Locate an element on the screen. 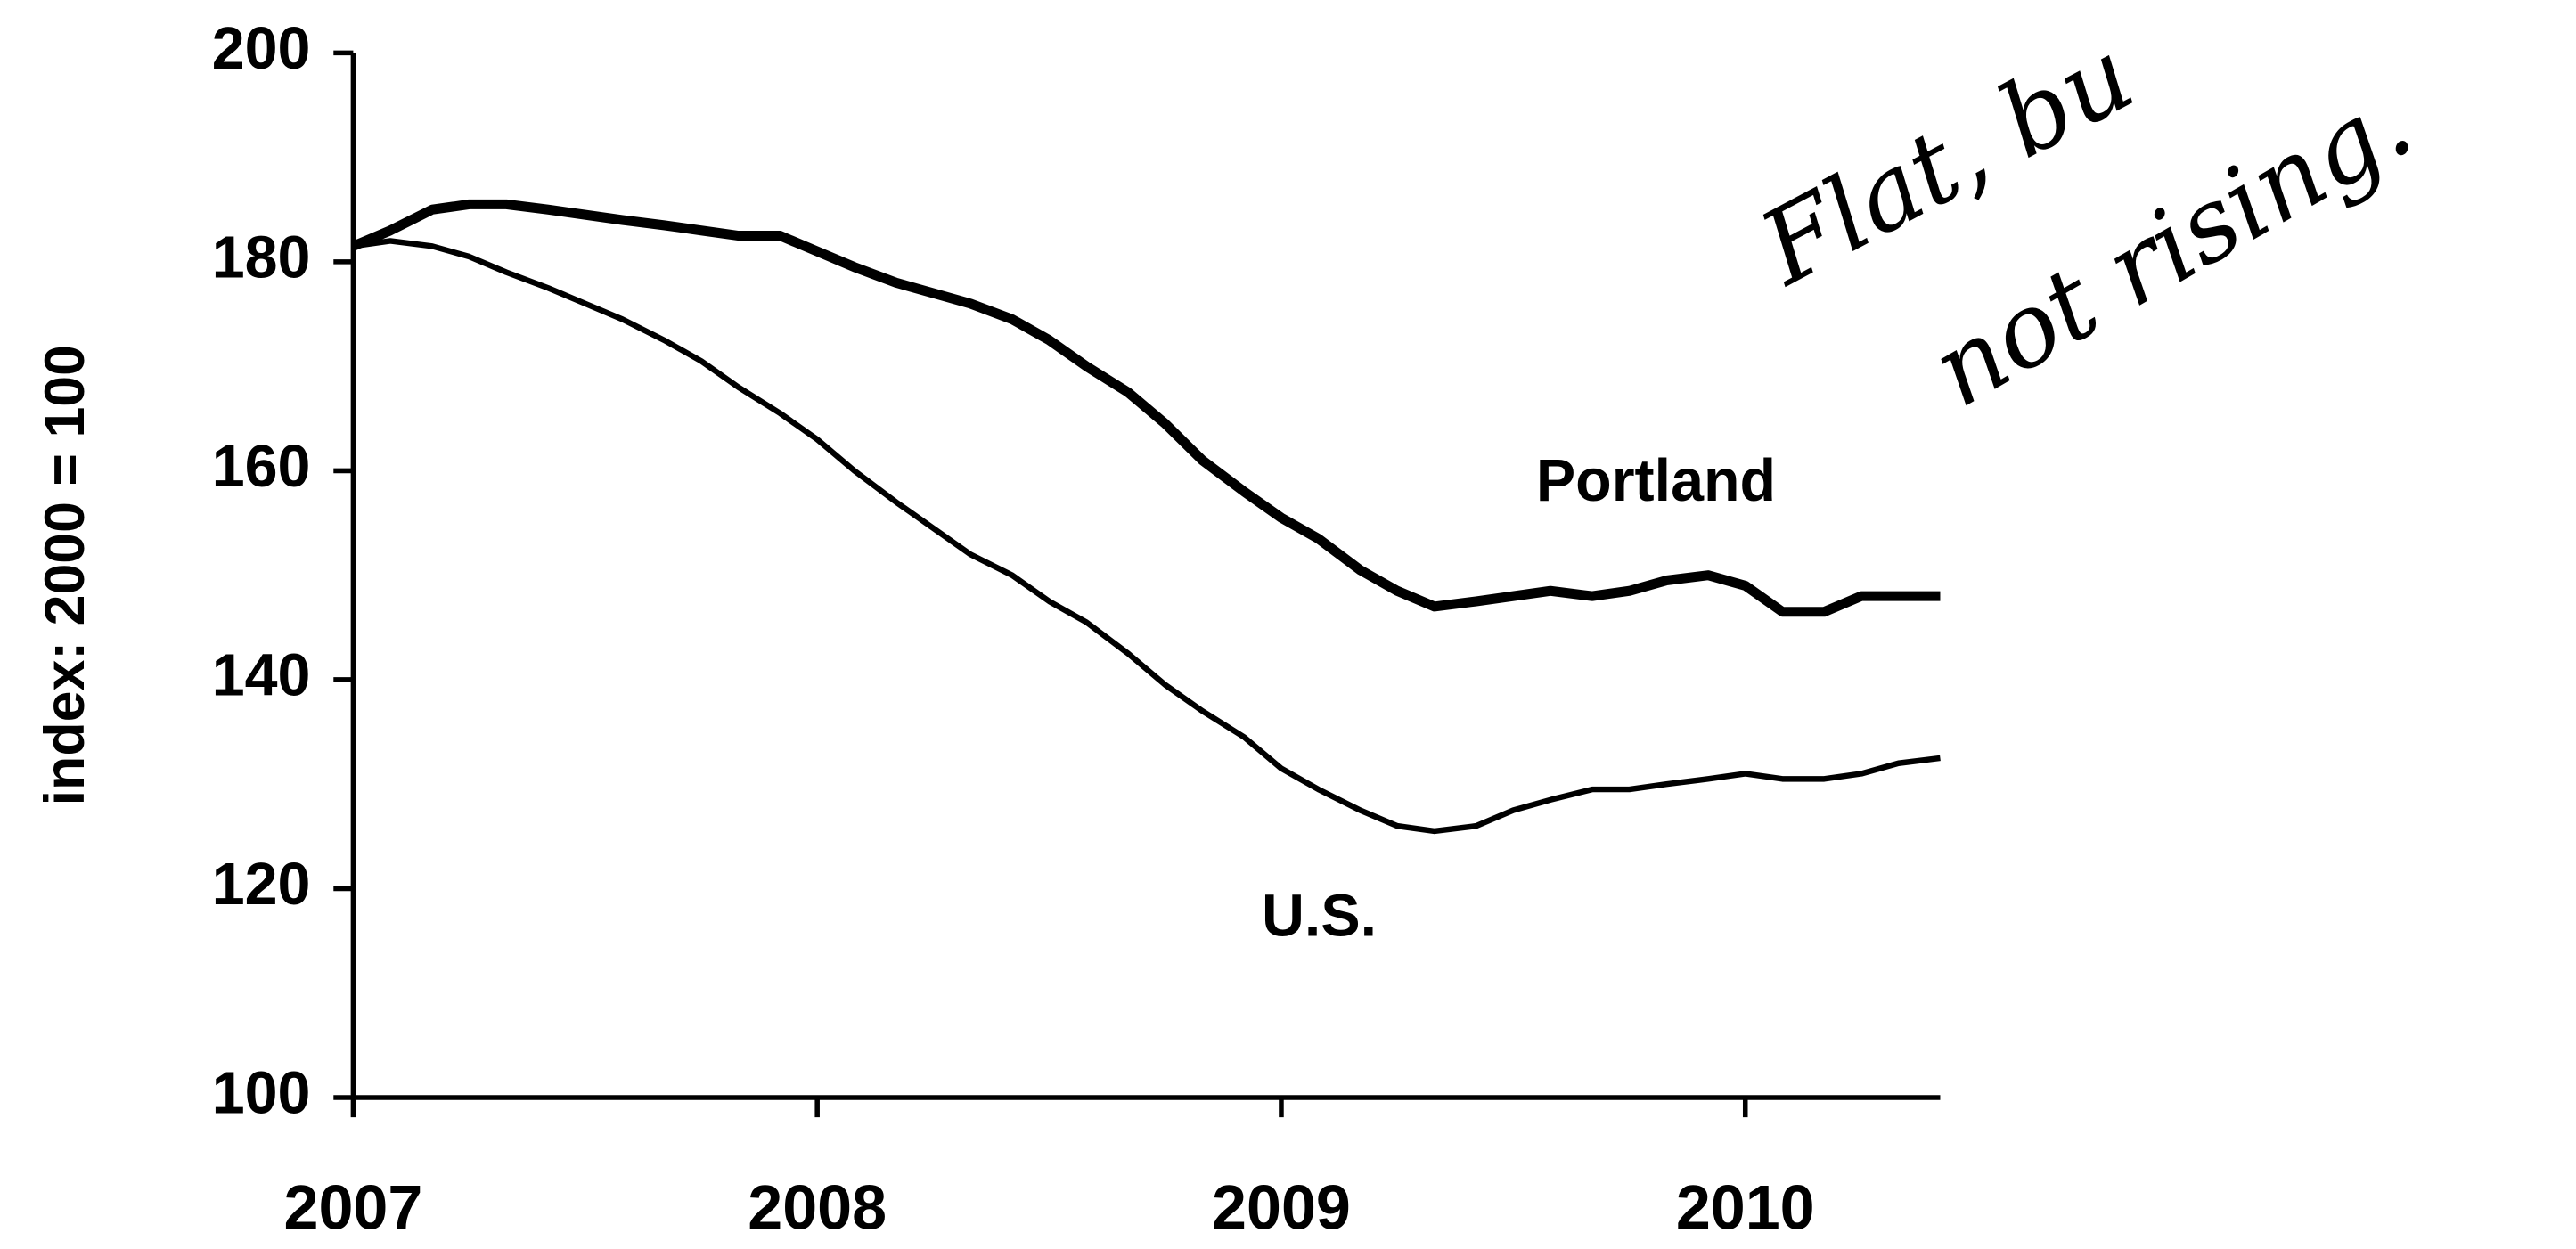 The image size is (2576, 1249). y-tick-label: 200 is located at coordinates (261, 49).